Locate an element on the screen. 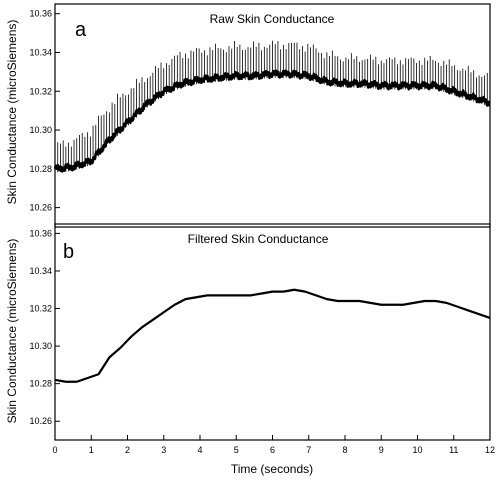 Image resolution: width=500 pixels, height=481 pixels. x-axis-b: 0 1 2 3 4 5 6 7 8 9 10 11 12 is located at coordinates (273, 445).